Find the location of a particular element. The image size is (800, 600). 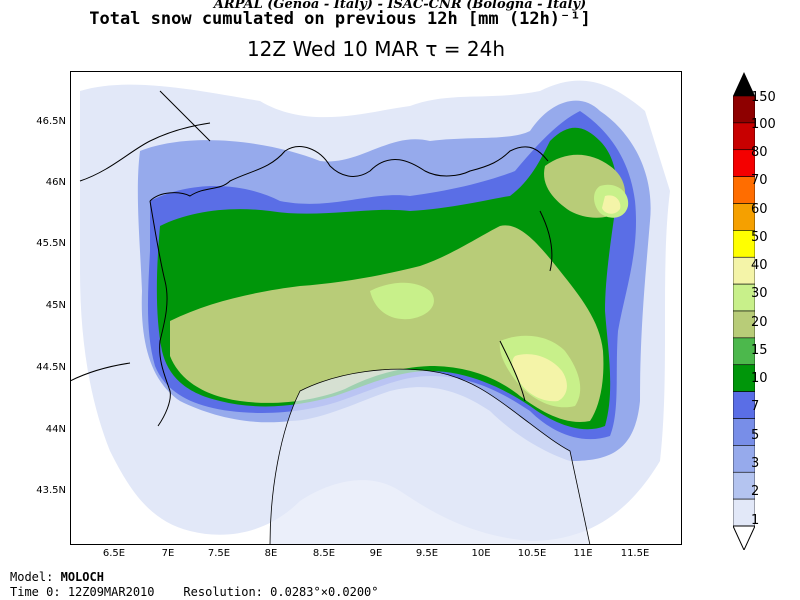

resolution-label: Resolution: is located at coordinates (223, 592).